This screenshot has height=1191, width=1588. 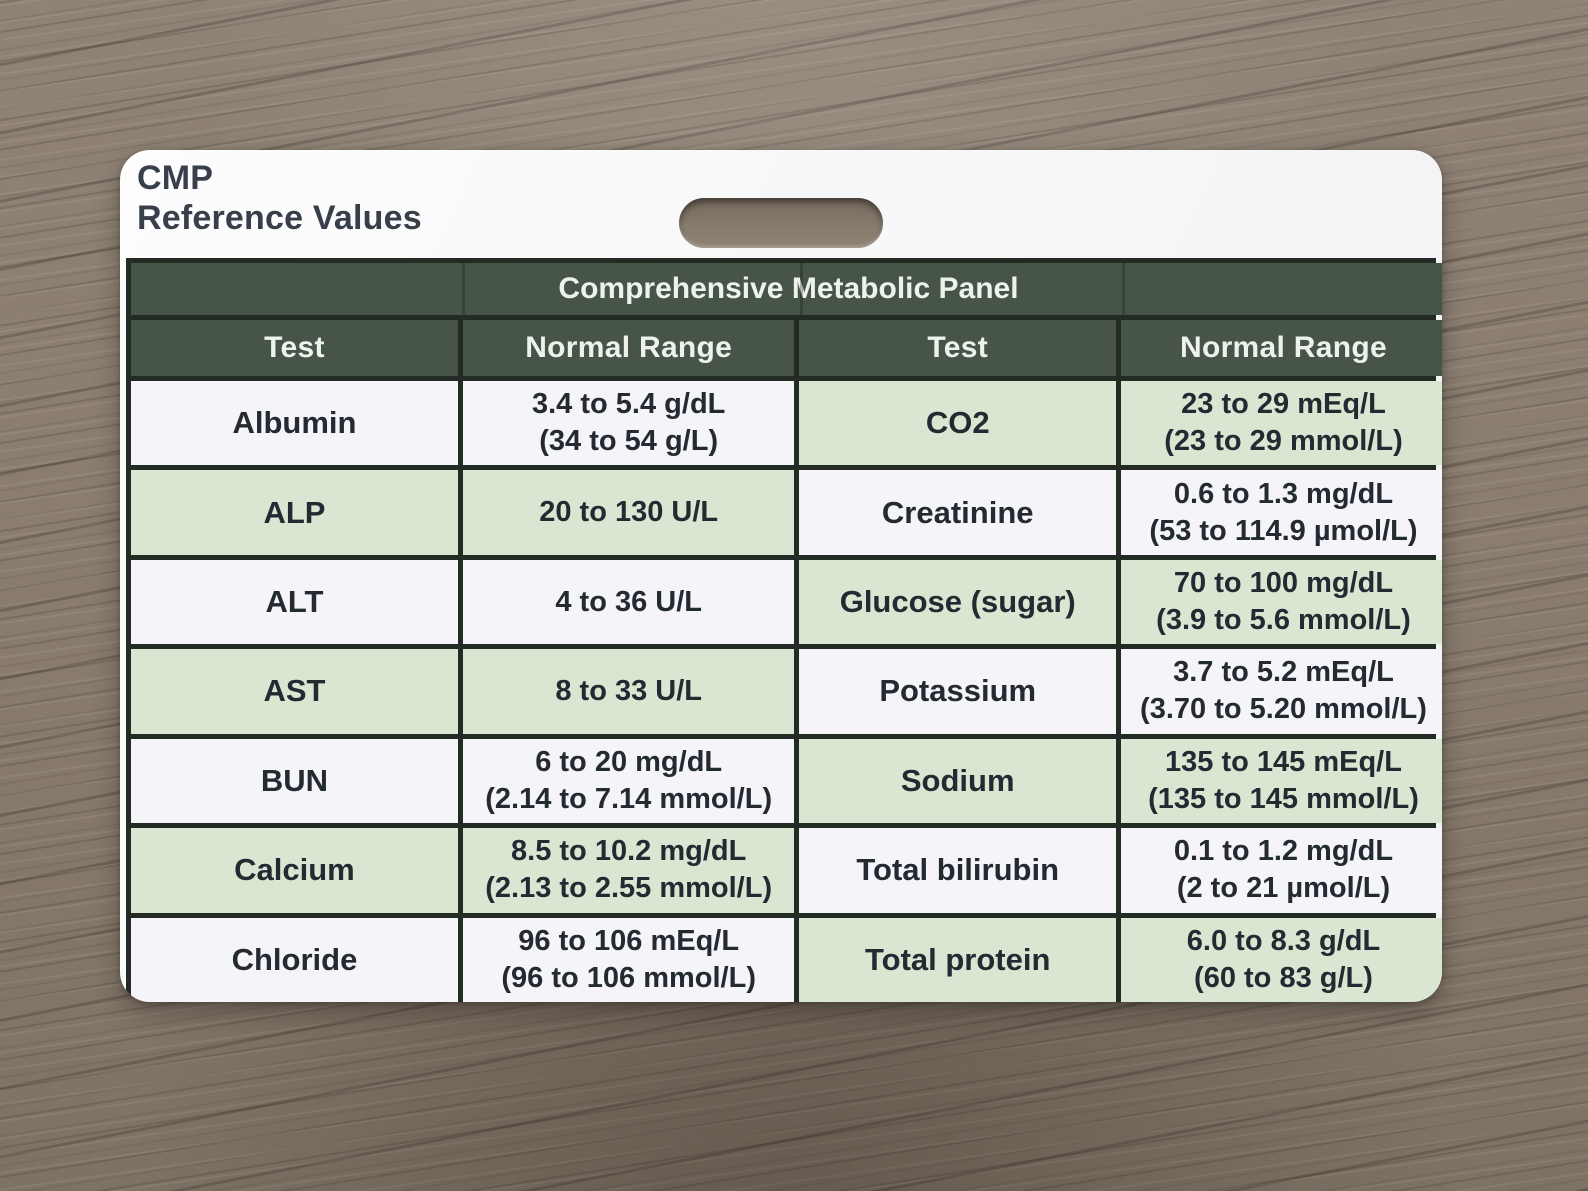 I want to click on panel-title-band: Comprehensive Metabolic Panel, so click(x=786, y=289).